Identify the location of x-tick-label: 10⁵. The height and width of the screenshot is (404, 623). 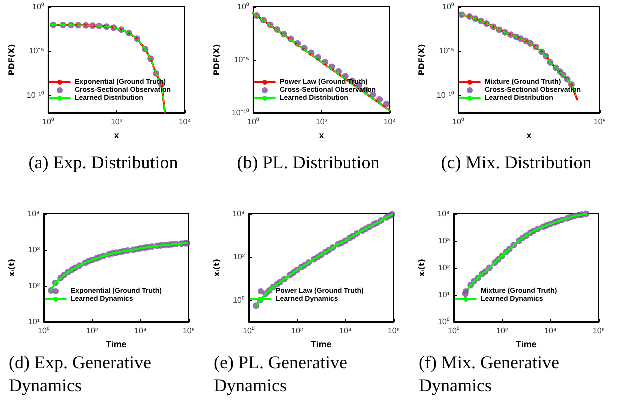
(600, 122).